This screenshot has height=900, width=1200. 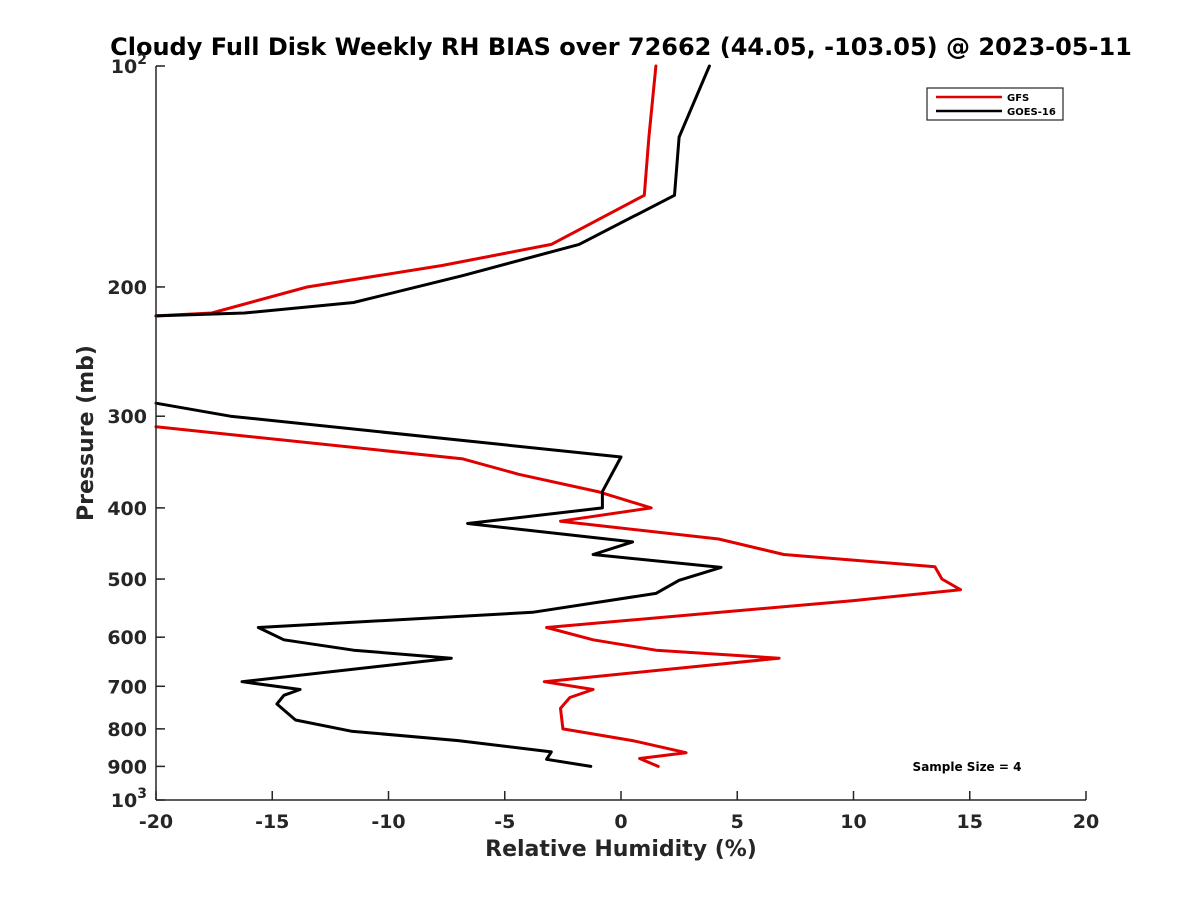 I want to click on x-axis-label: Relative Humidity (%), so click(x=621, y=849).